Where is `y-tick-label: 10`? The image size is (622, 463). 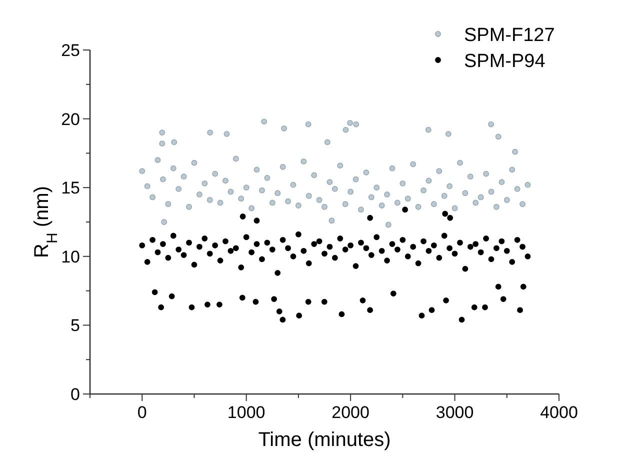
y-tick-label: 10 is located at coordinates (70, 256).